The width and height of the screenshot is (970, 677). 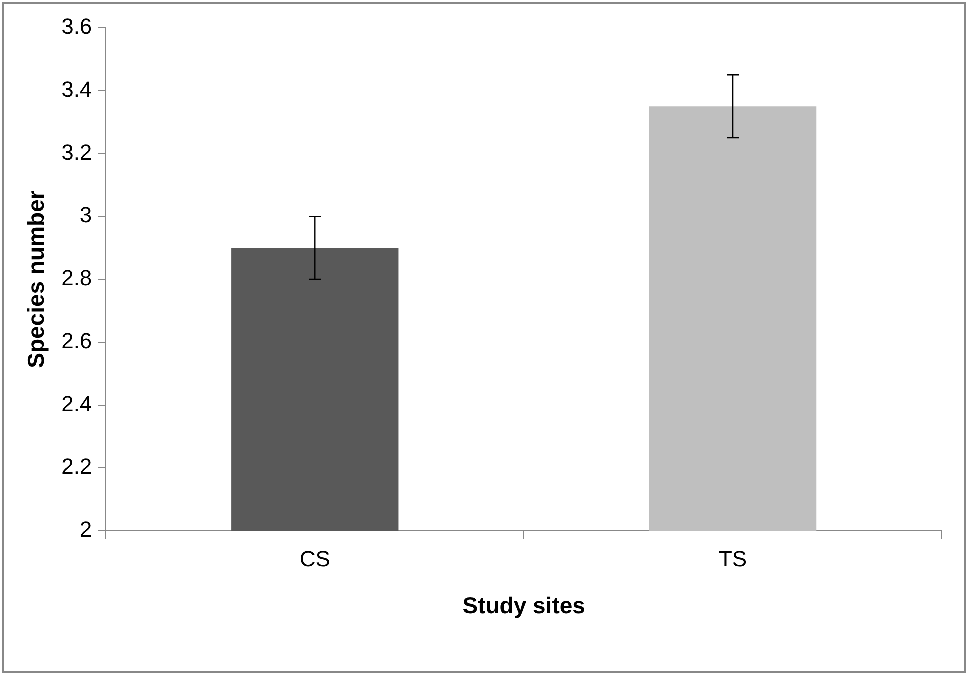 I want to click on y-tick-label: 3.2, so click(x=77, y=152).